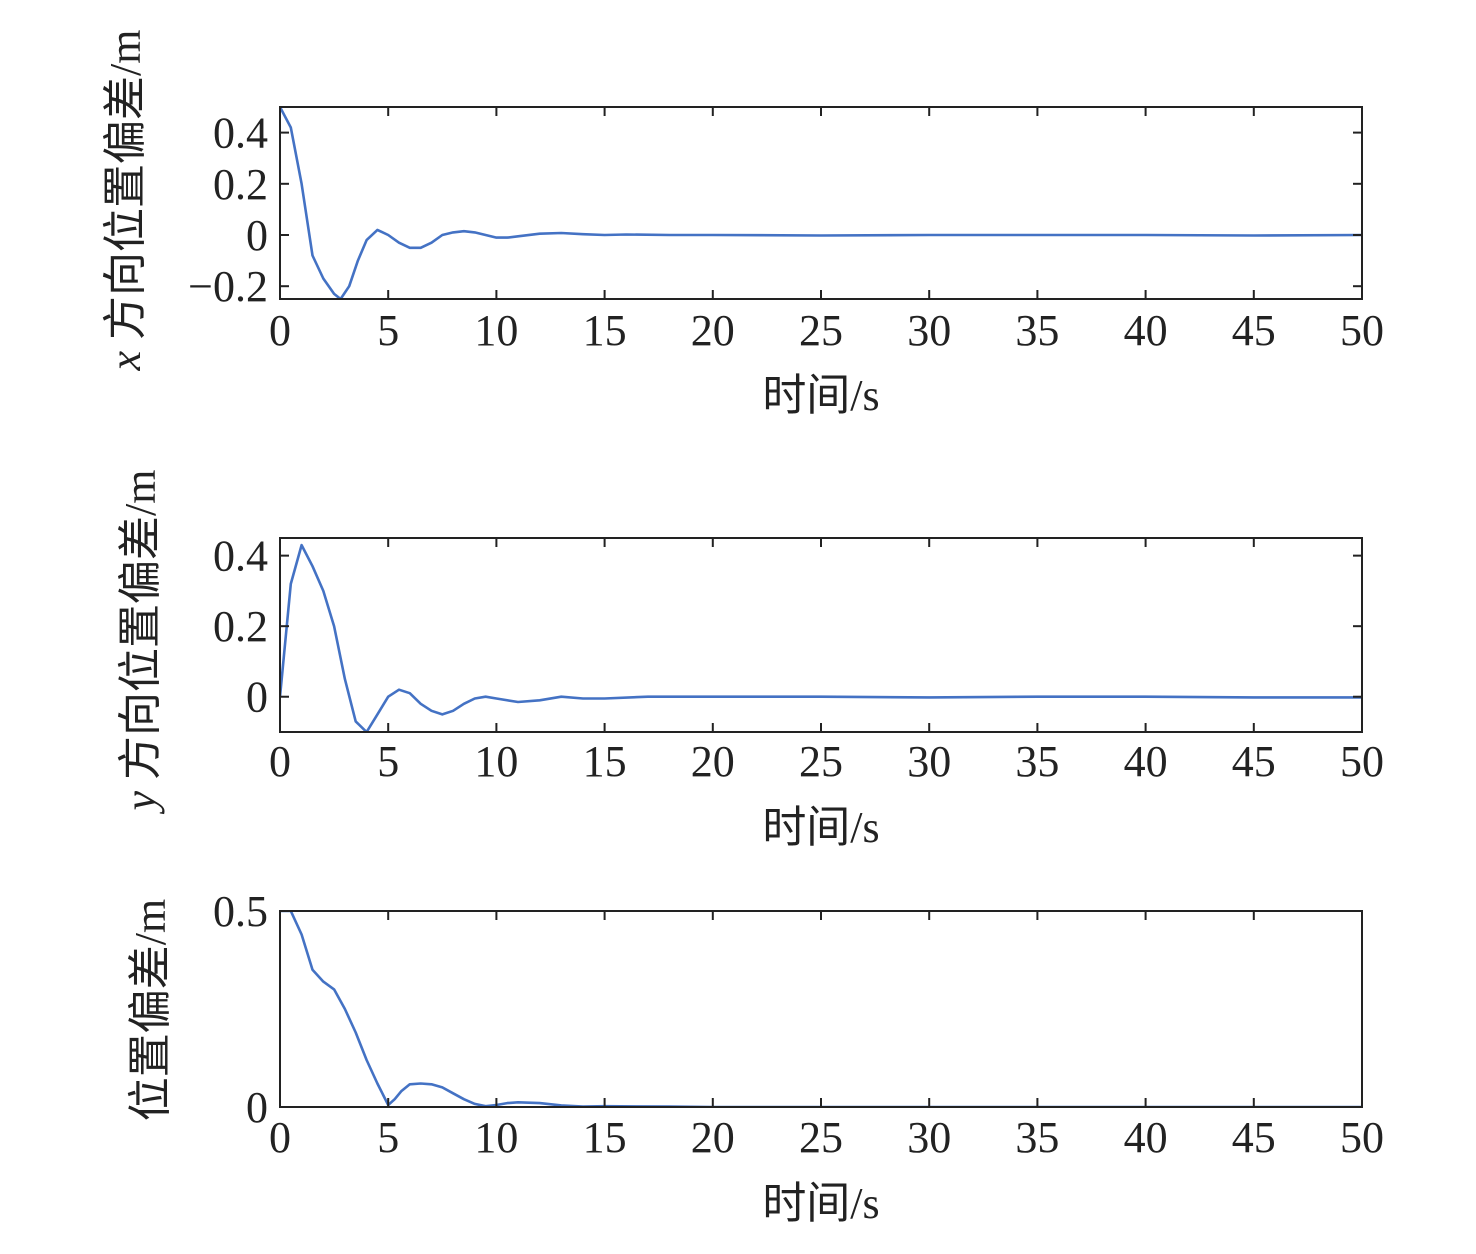  I want to click on y-axis-label: x 方向位置偏差/m, so click(125, 201).